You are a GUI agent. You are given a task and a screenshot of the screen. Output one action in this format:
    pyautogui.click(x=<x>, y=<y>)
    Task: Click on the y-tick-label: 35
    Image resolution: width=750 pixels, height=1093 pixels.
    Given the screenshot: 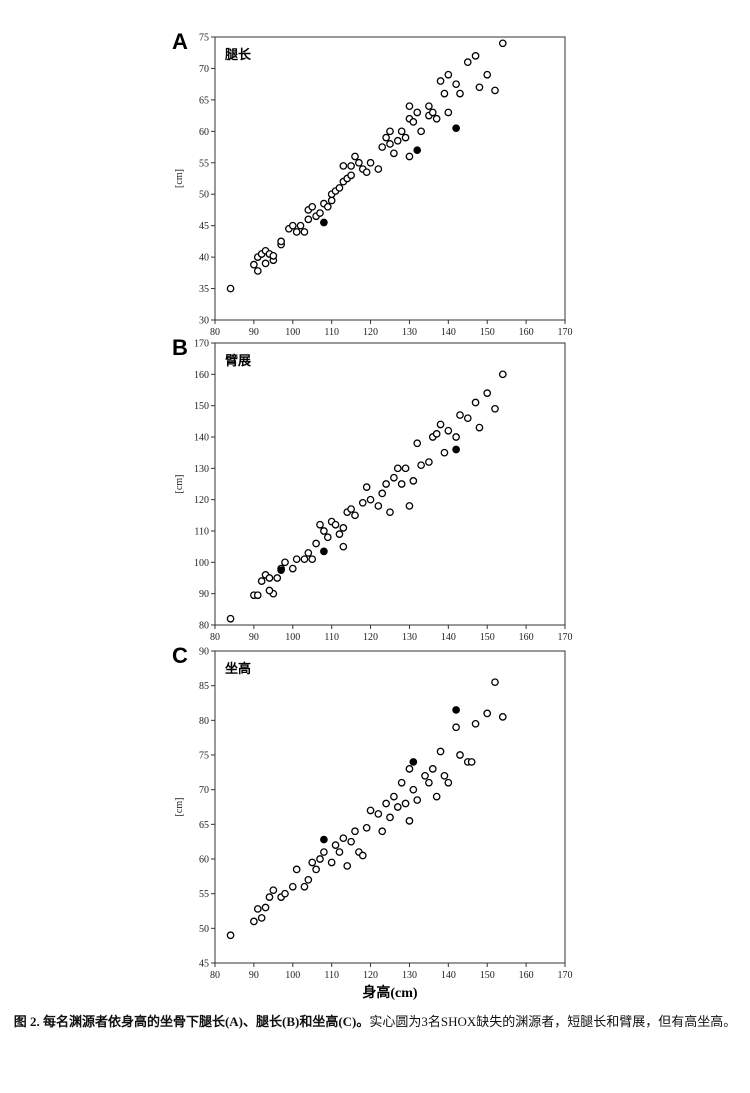 What is the action you would take?
    pyautogui.click(x=204, y=289)
    